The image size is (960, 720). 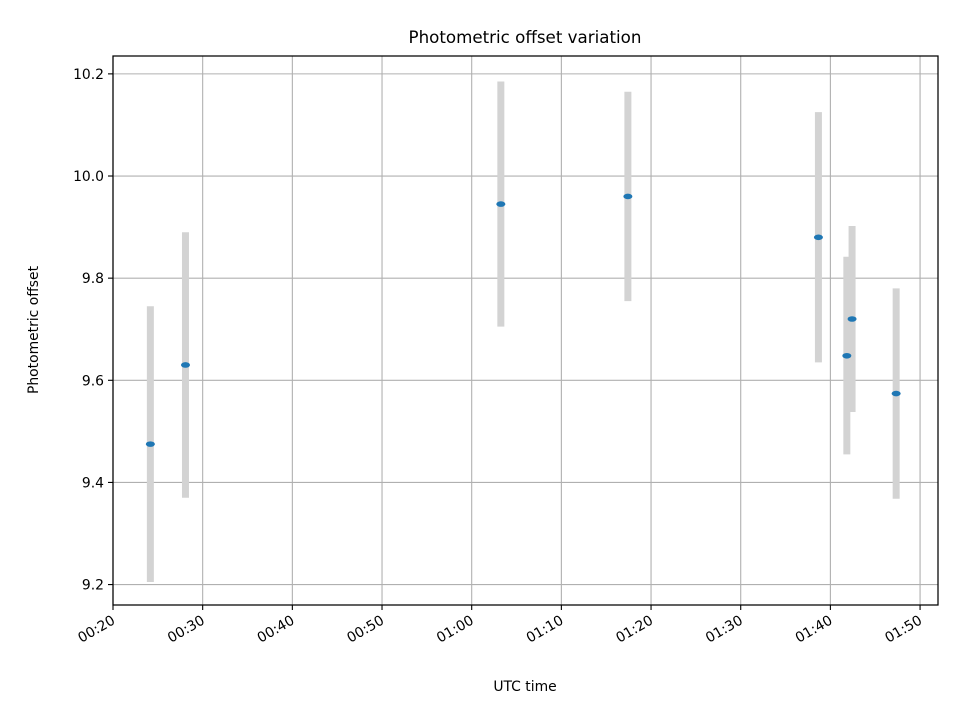 I want to click on y-tick-label: 9.6, so click(x=93, y=381).